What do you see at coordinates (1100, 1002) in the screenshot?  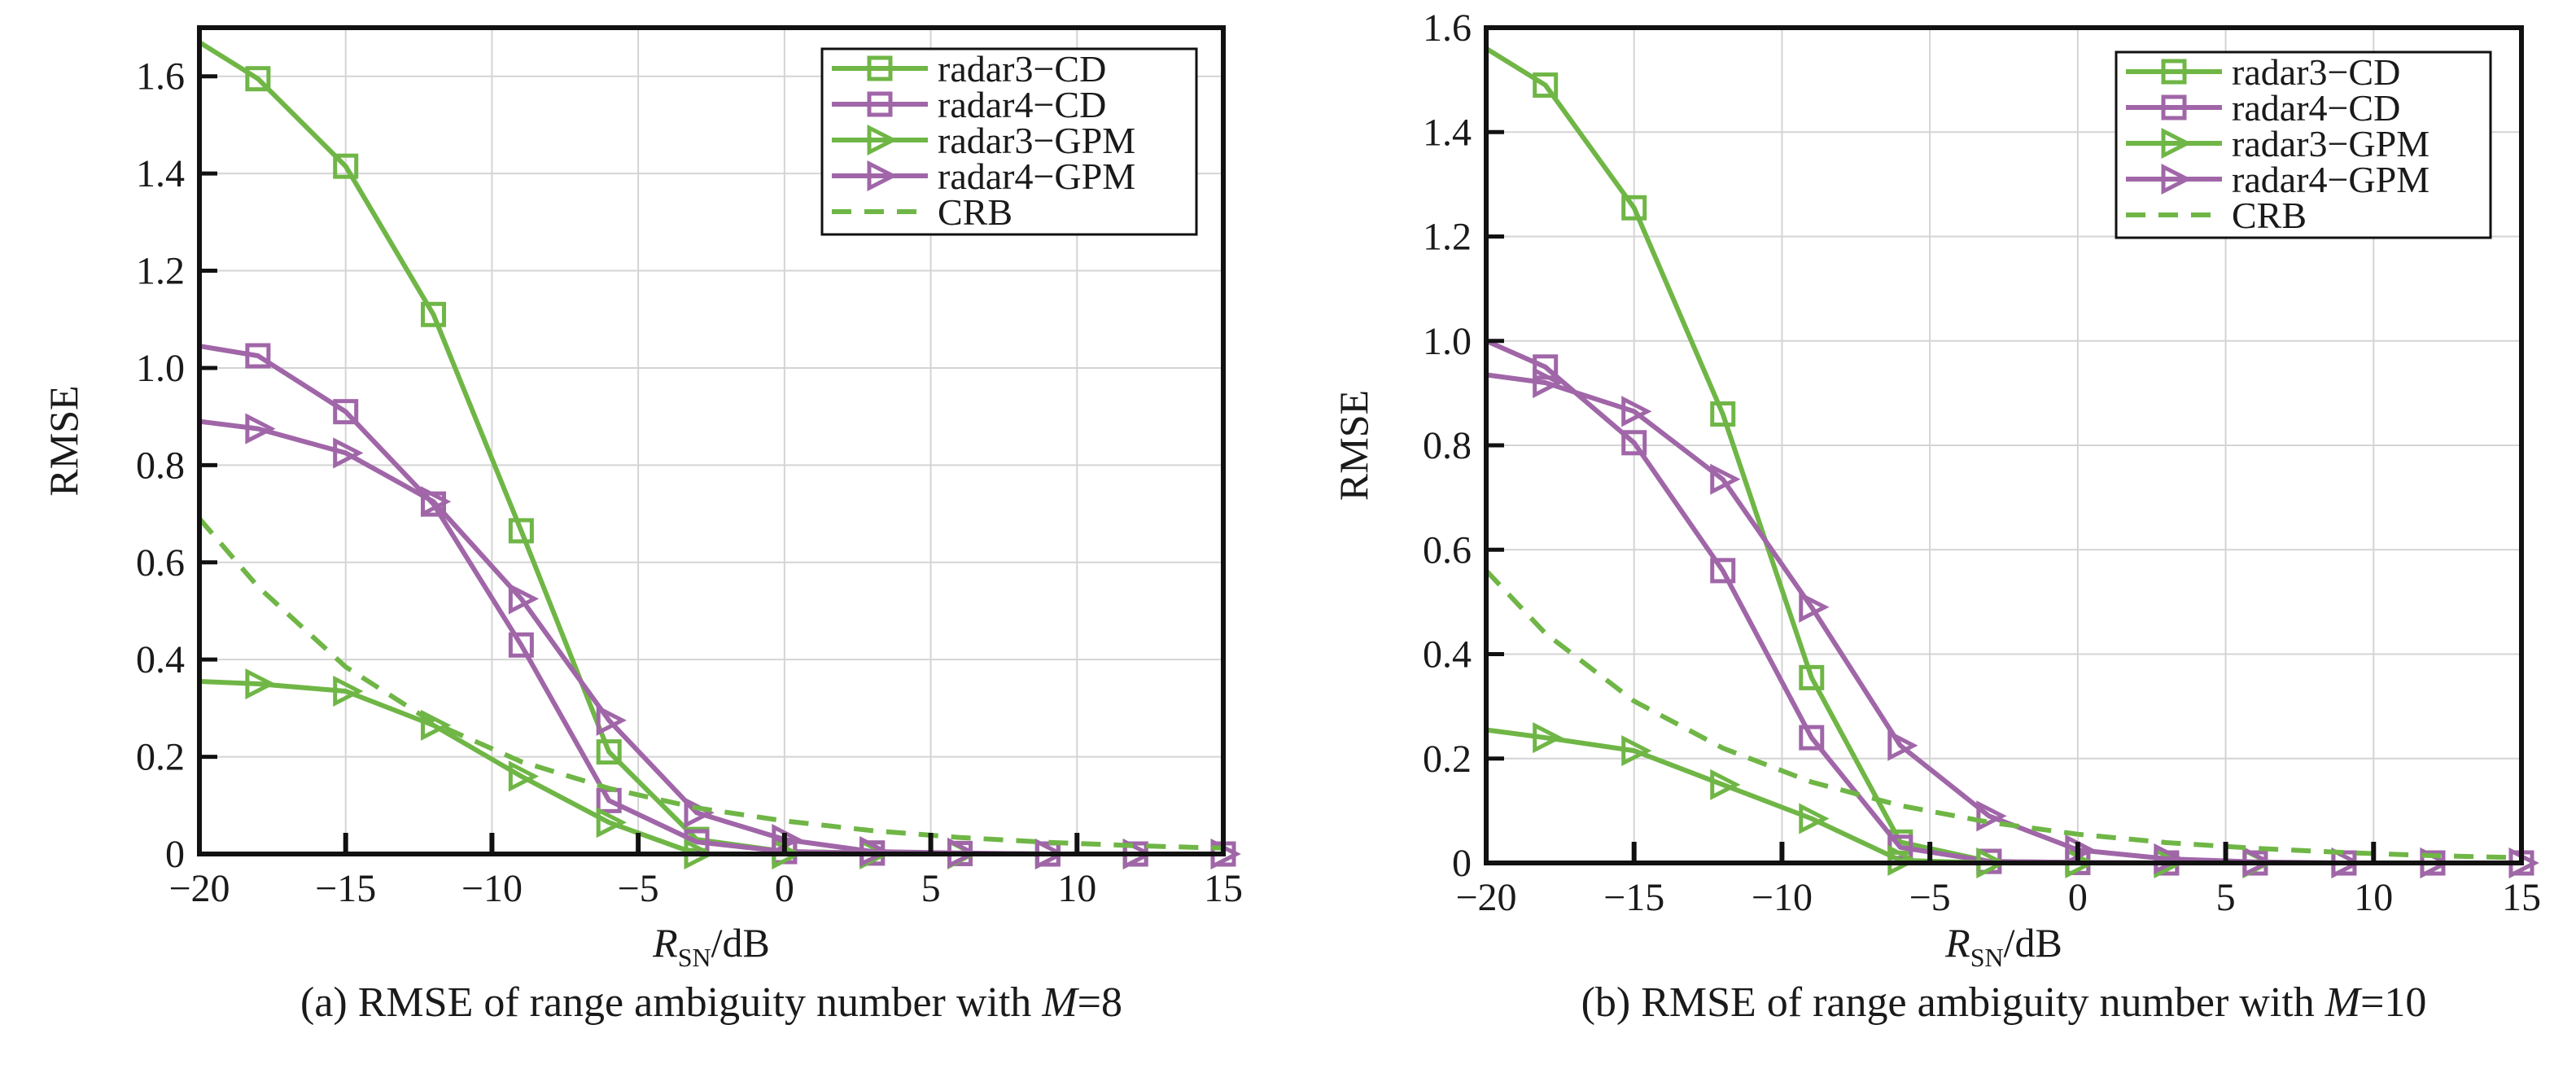 I see `caption-eq: =8` at bounding box center [1100, 1002].